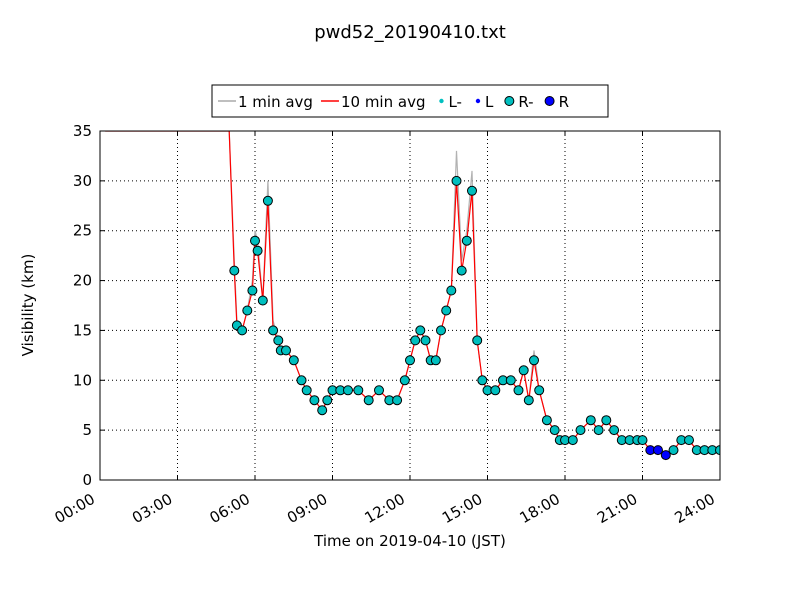 This screenshot has height=600, width=800. Describe the element at coordinates (489, 102) in the screenshot. I see `legend-label: L` at that location.